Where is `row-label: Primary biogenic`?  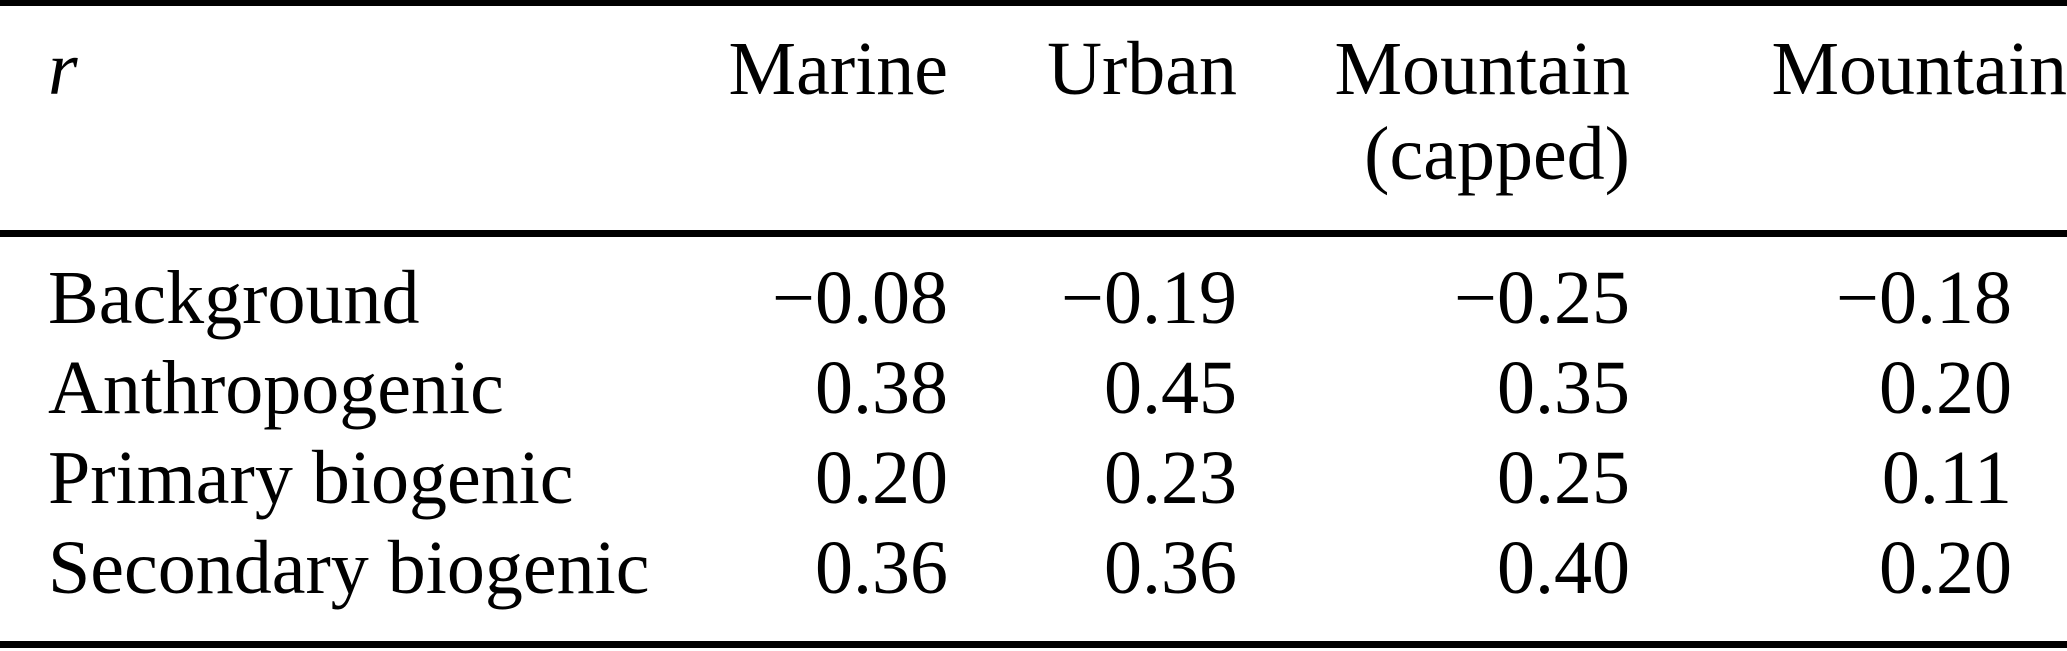 row-label: Primary biogenic is located at coordinates (311, 478).